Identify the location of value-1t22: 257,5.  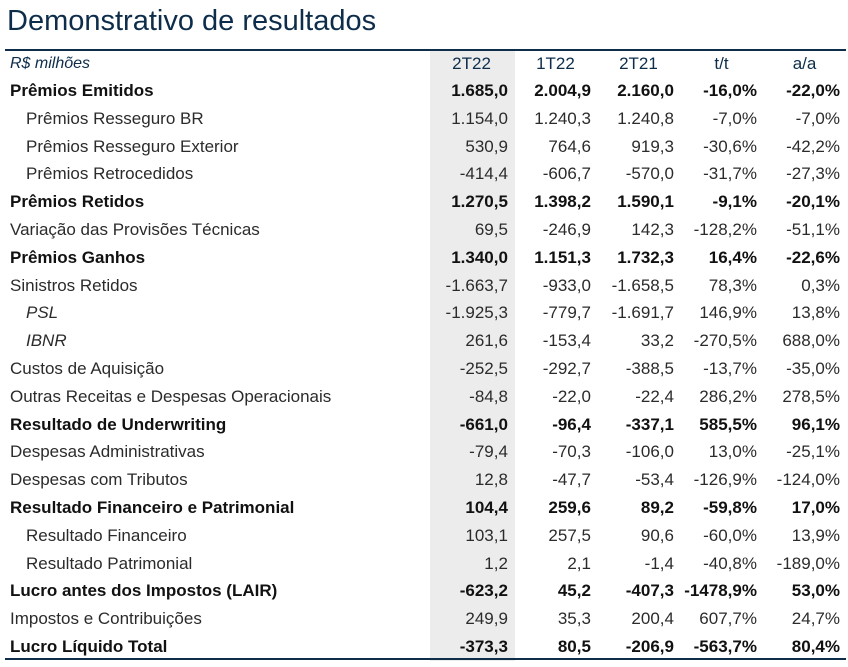
(569, 535).